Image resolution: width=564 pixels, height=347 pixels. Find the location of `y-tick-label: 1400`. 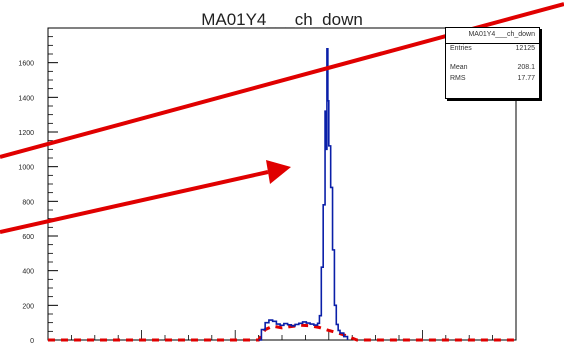

y-tick-label: 1400 is located at coordinates (26, 98).